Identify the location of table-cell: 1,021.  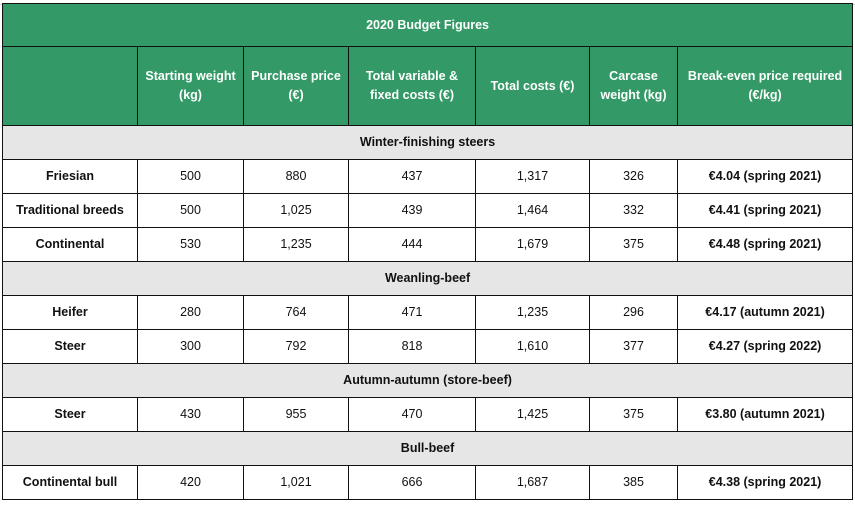
(296, 482).